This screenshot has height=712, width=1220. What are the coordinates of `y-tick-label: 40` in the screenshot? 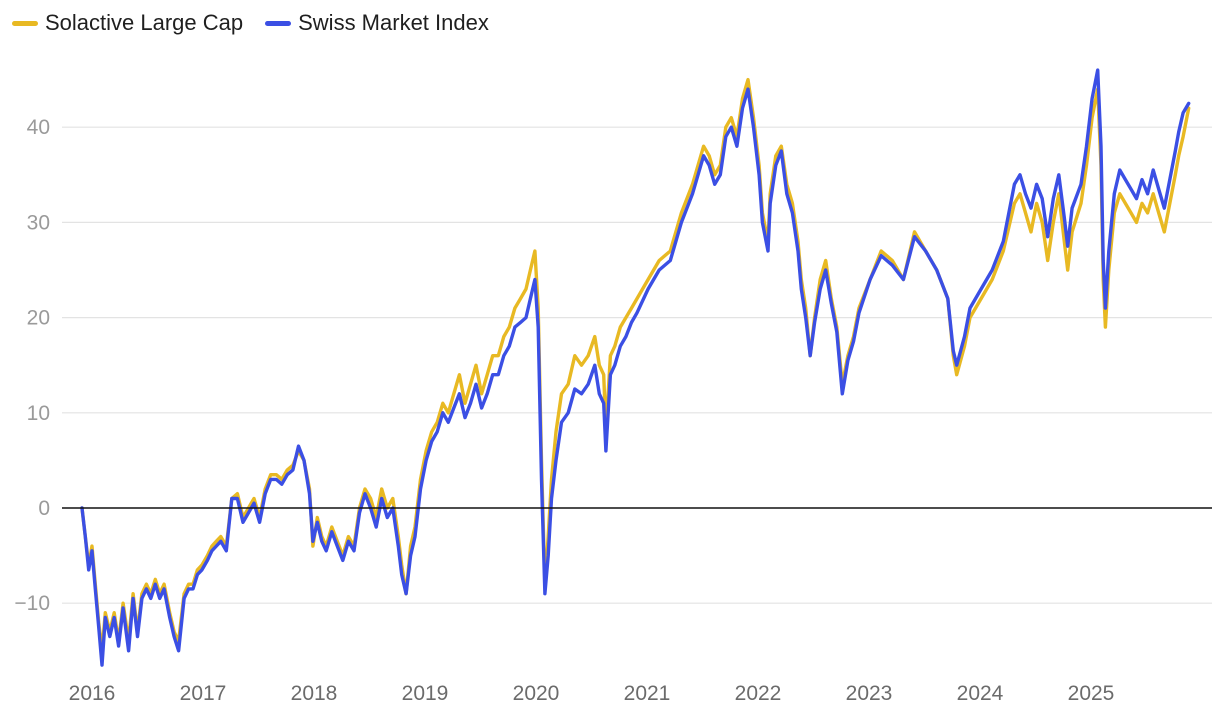 It's located at (38, 127).